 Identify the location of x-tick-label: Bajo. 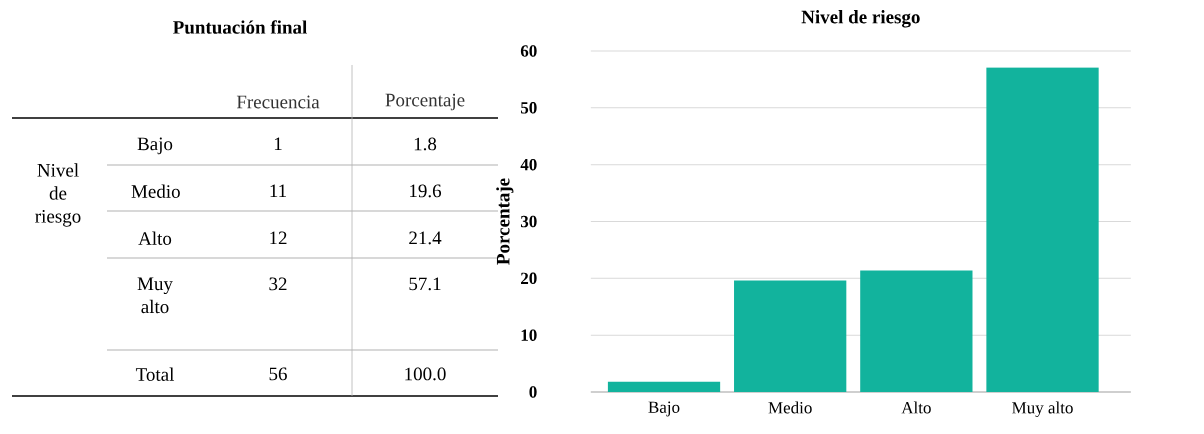
(664, 409).